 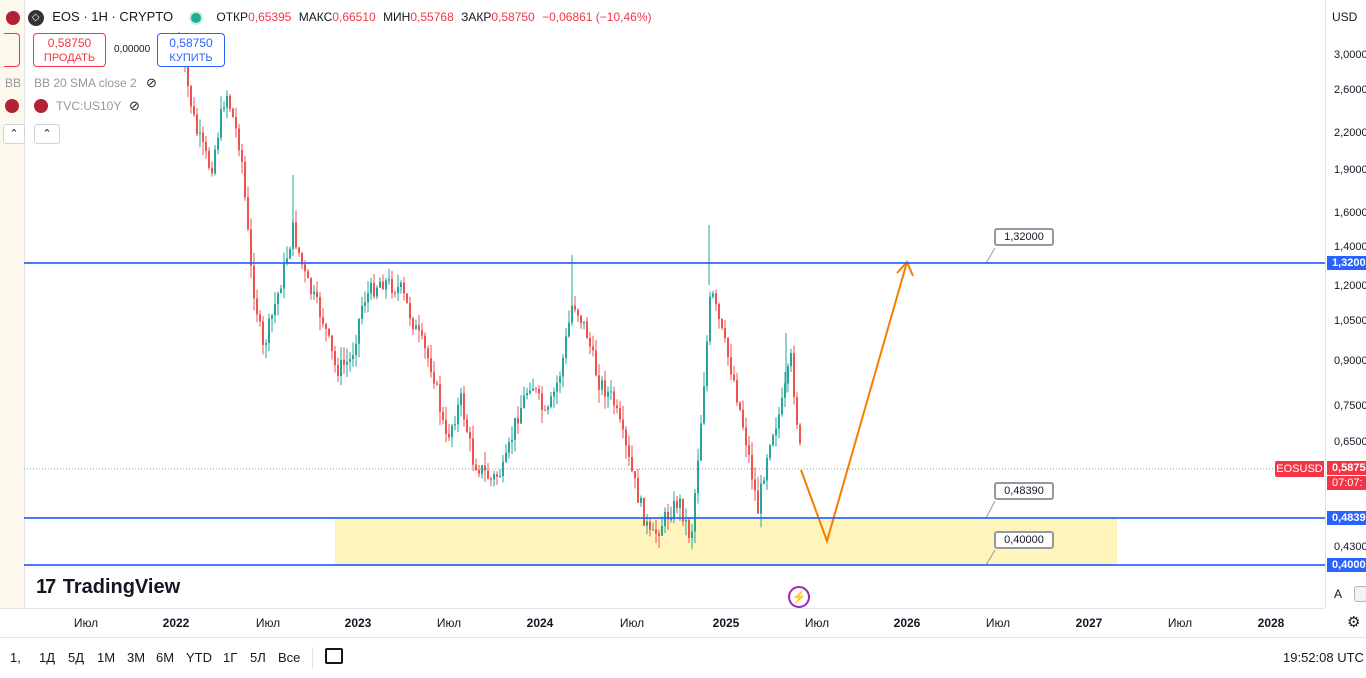 I want to click on level-callout-middle: 0,48390, so click(x=1024, y=491).